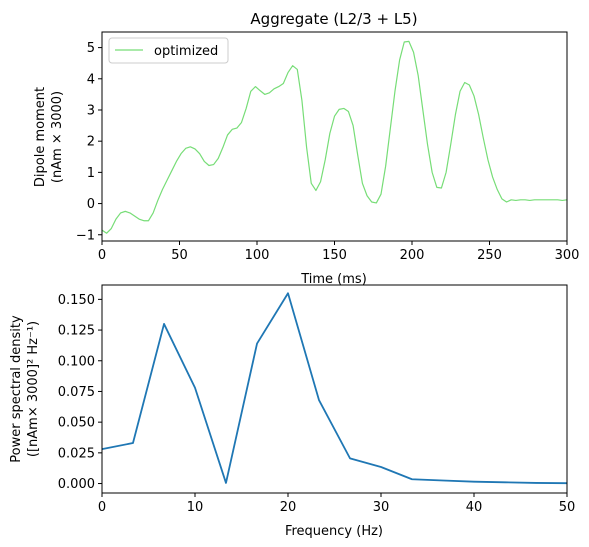 This screenshot has height=547, width=589. Describe the element at coordinates (91, 110) in the screenshot. I see `dipole-y-tick-label: 3` at that location.